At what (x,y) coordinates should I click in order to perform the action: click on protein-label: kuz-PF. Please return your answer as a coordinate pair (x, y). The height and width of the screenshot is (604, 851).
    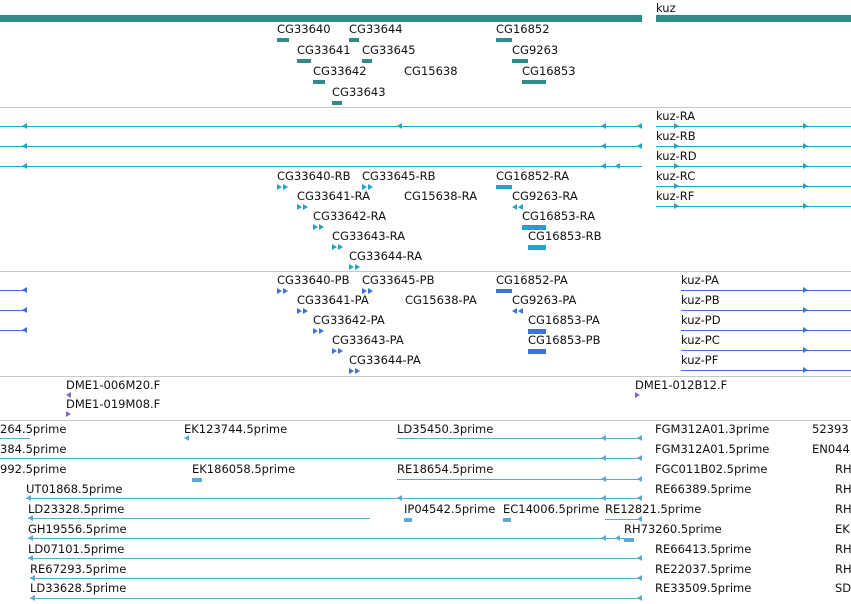
    Looking at the image, I should click on (700, 360).